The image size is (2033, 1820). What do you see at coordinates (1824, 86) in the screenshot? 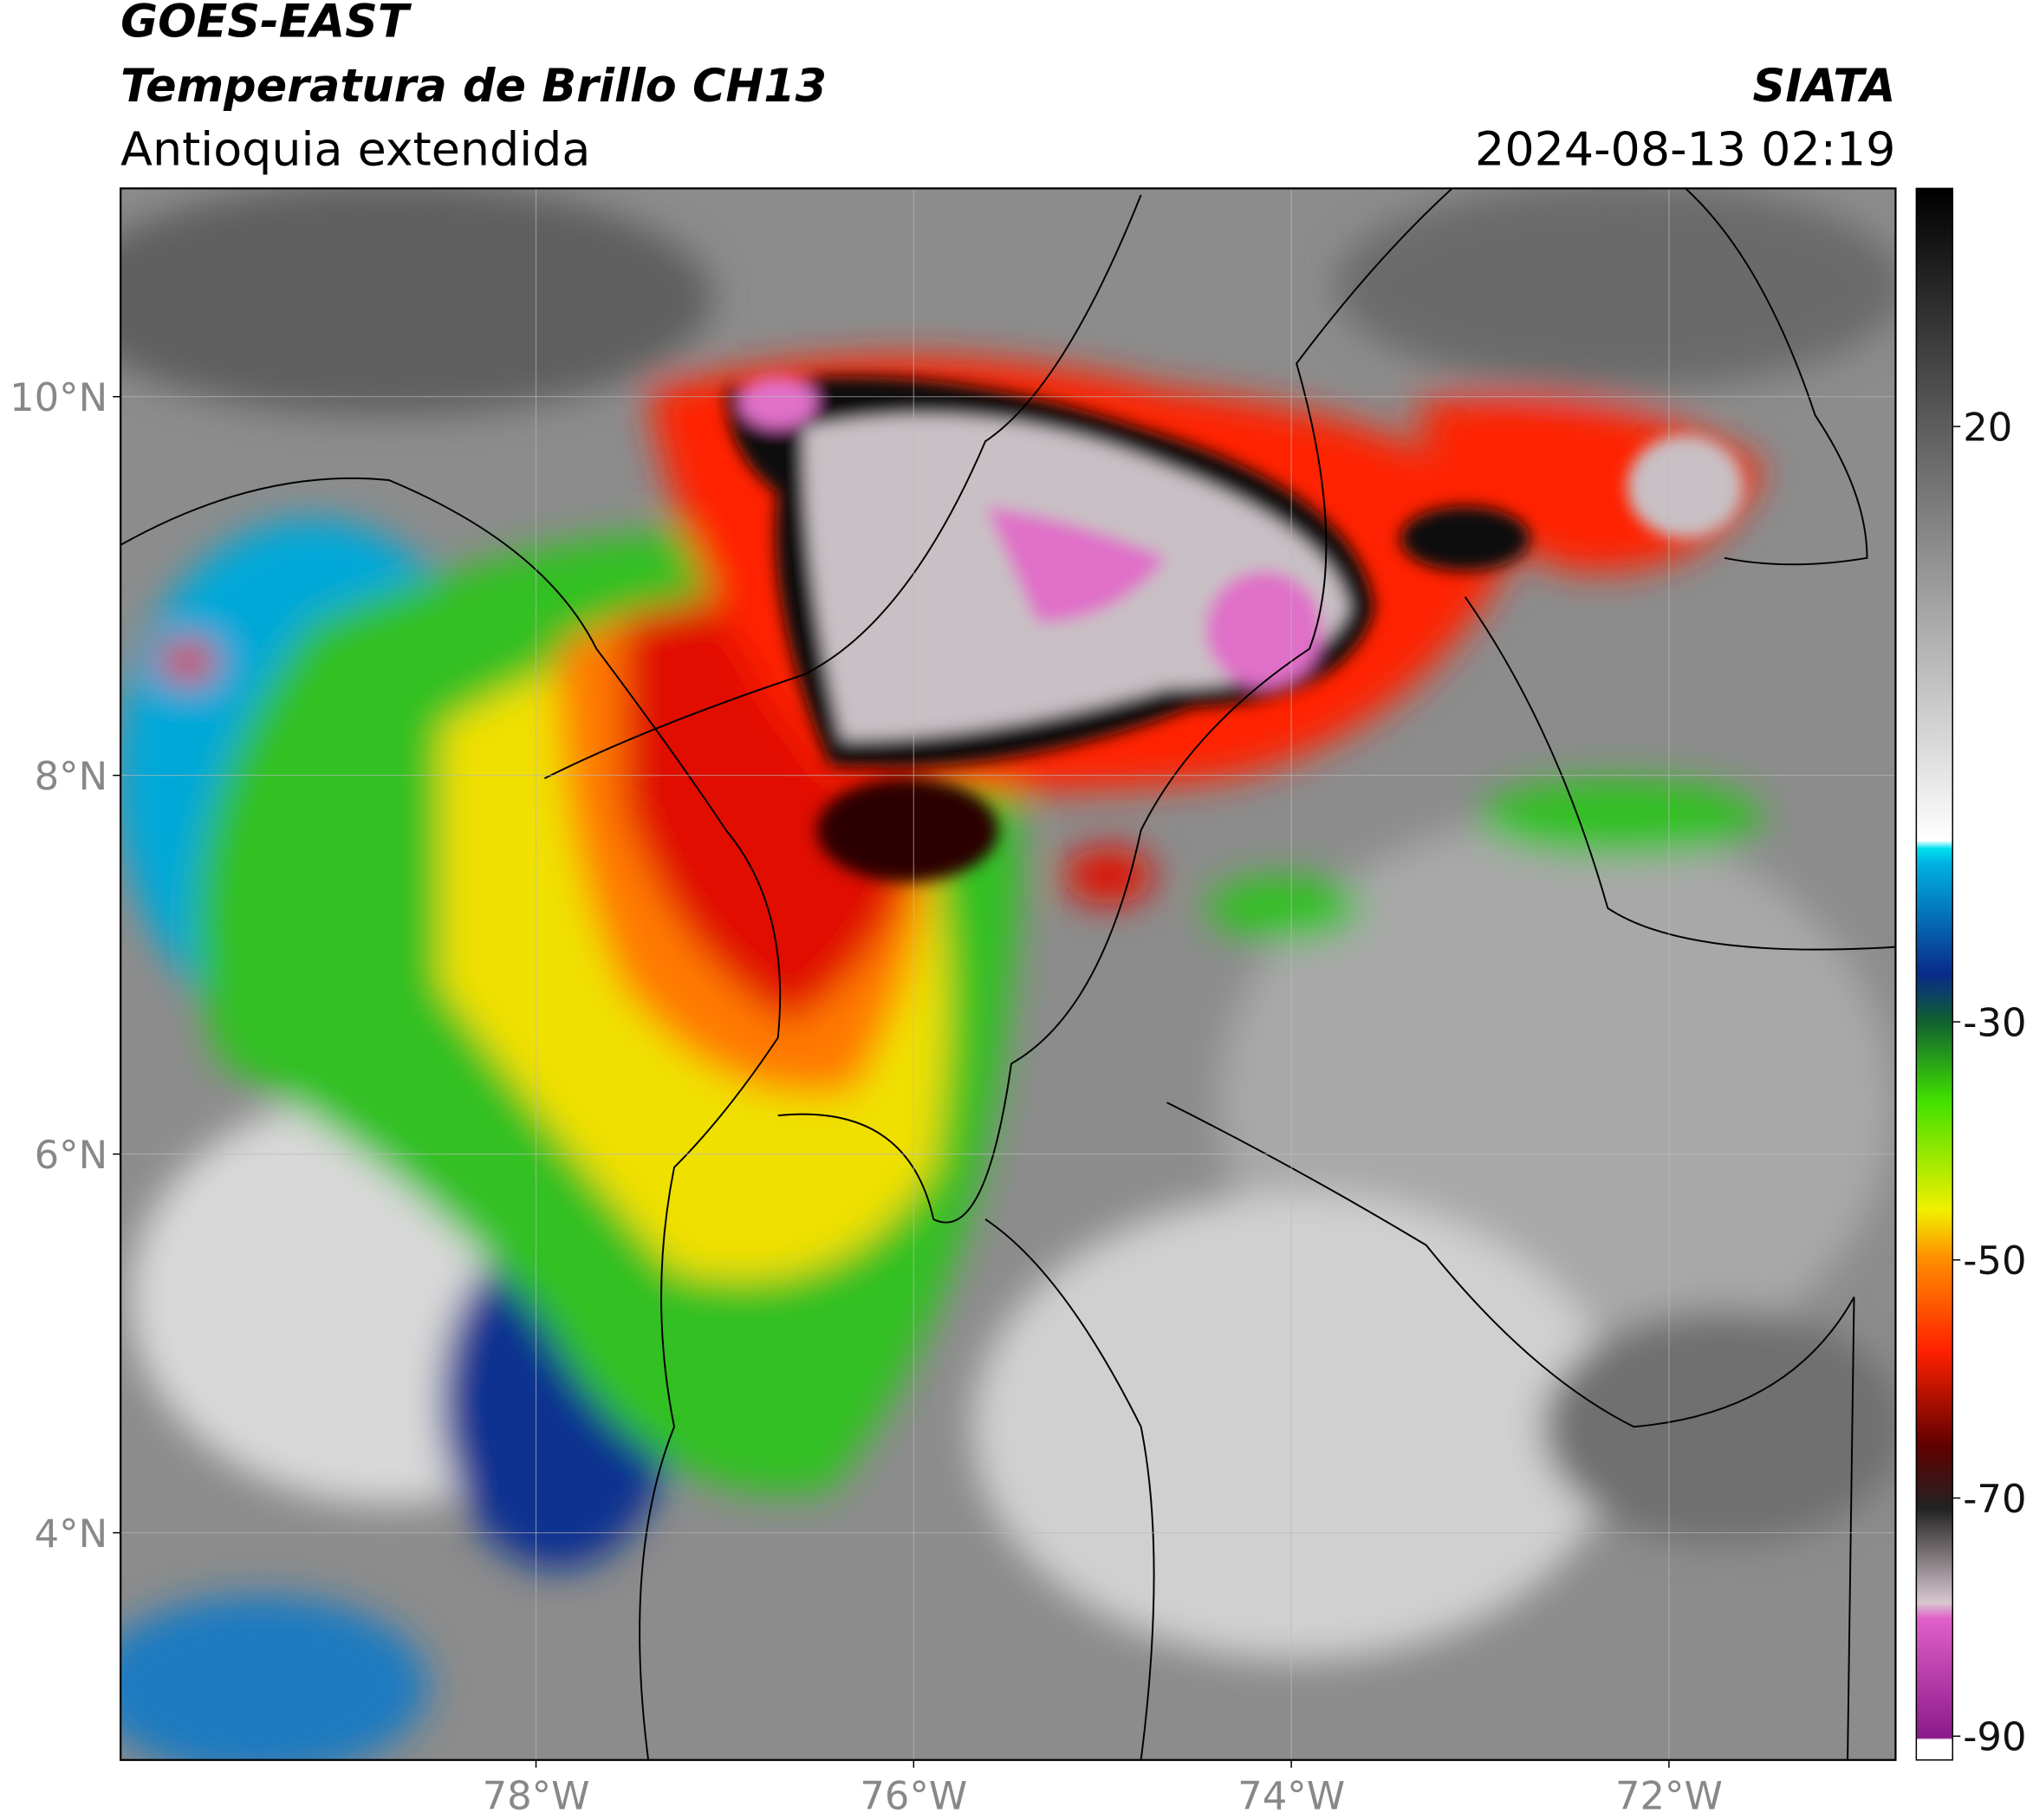
I see `source: SIATA` at bounding box center [1824, 86].